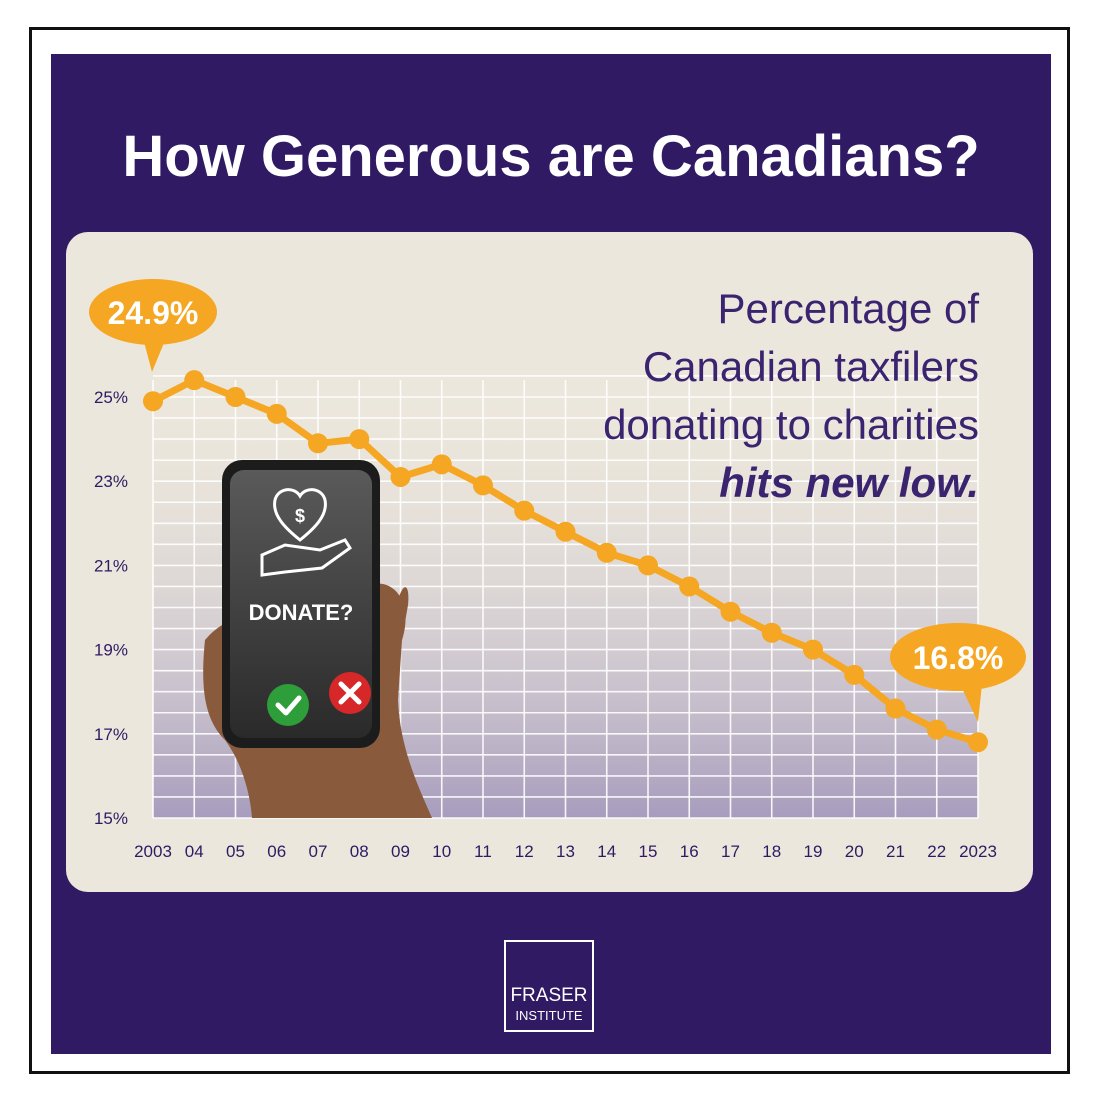 This screenshot has height=1109, width=1103. What do you see at coordinates (359, 851) in the screenshot?
I see `x-tick-label: 08` at bounding box center [359, 851].